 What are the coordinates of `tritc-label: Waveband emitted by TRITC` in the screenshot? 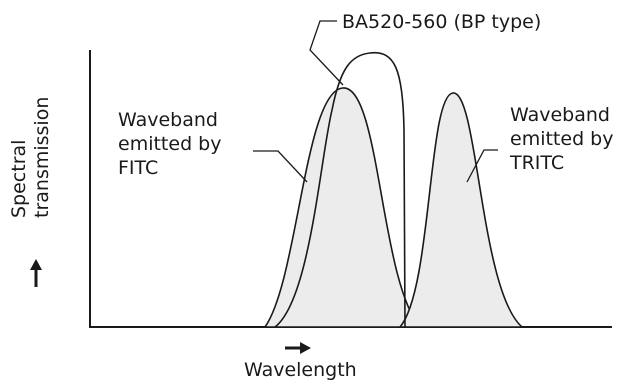 It's located at (561, 139).